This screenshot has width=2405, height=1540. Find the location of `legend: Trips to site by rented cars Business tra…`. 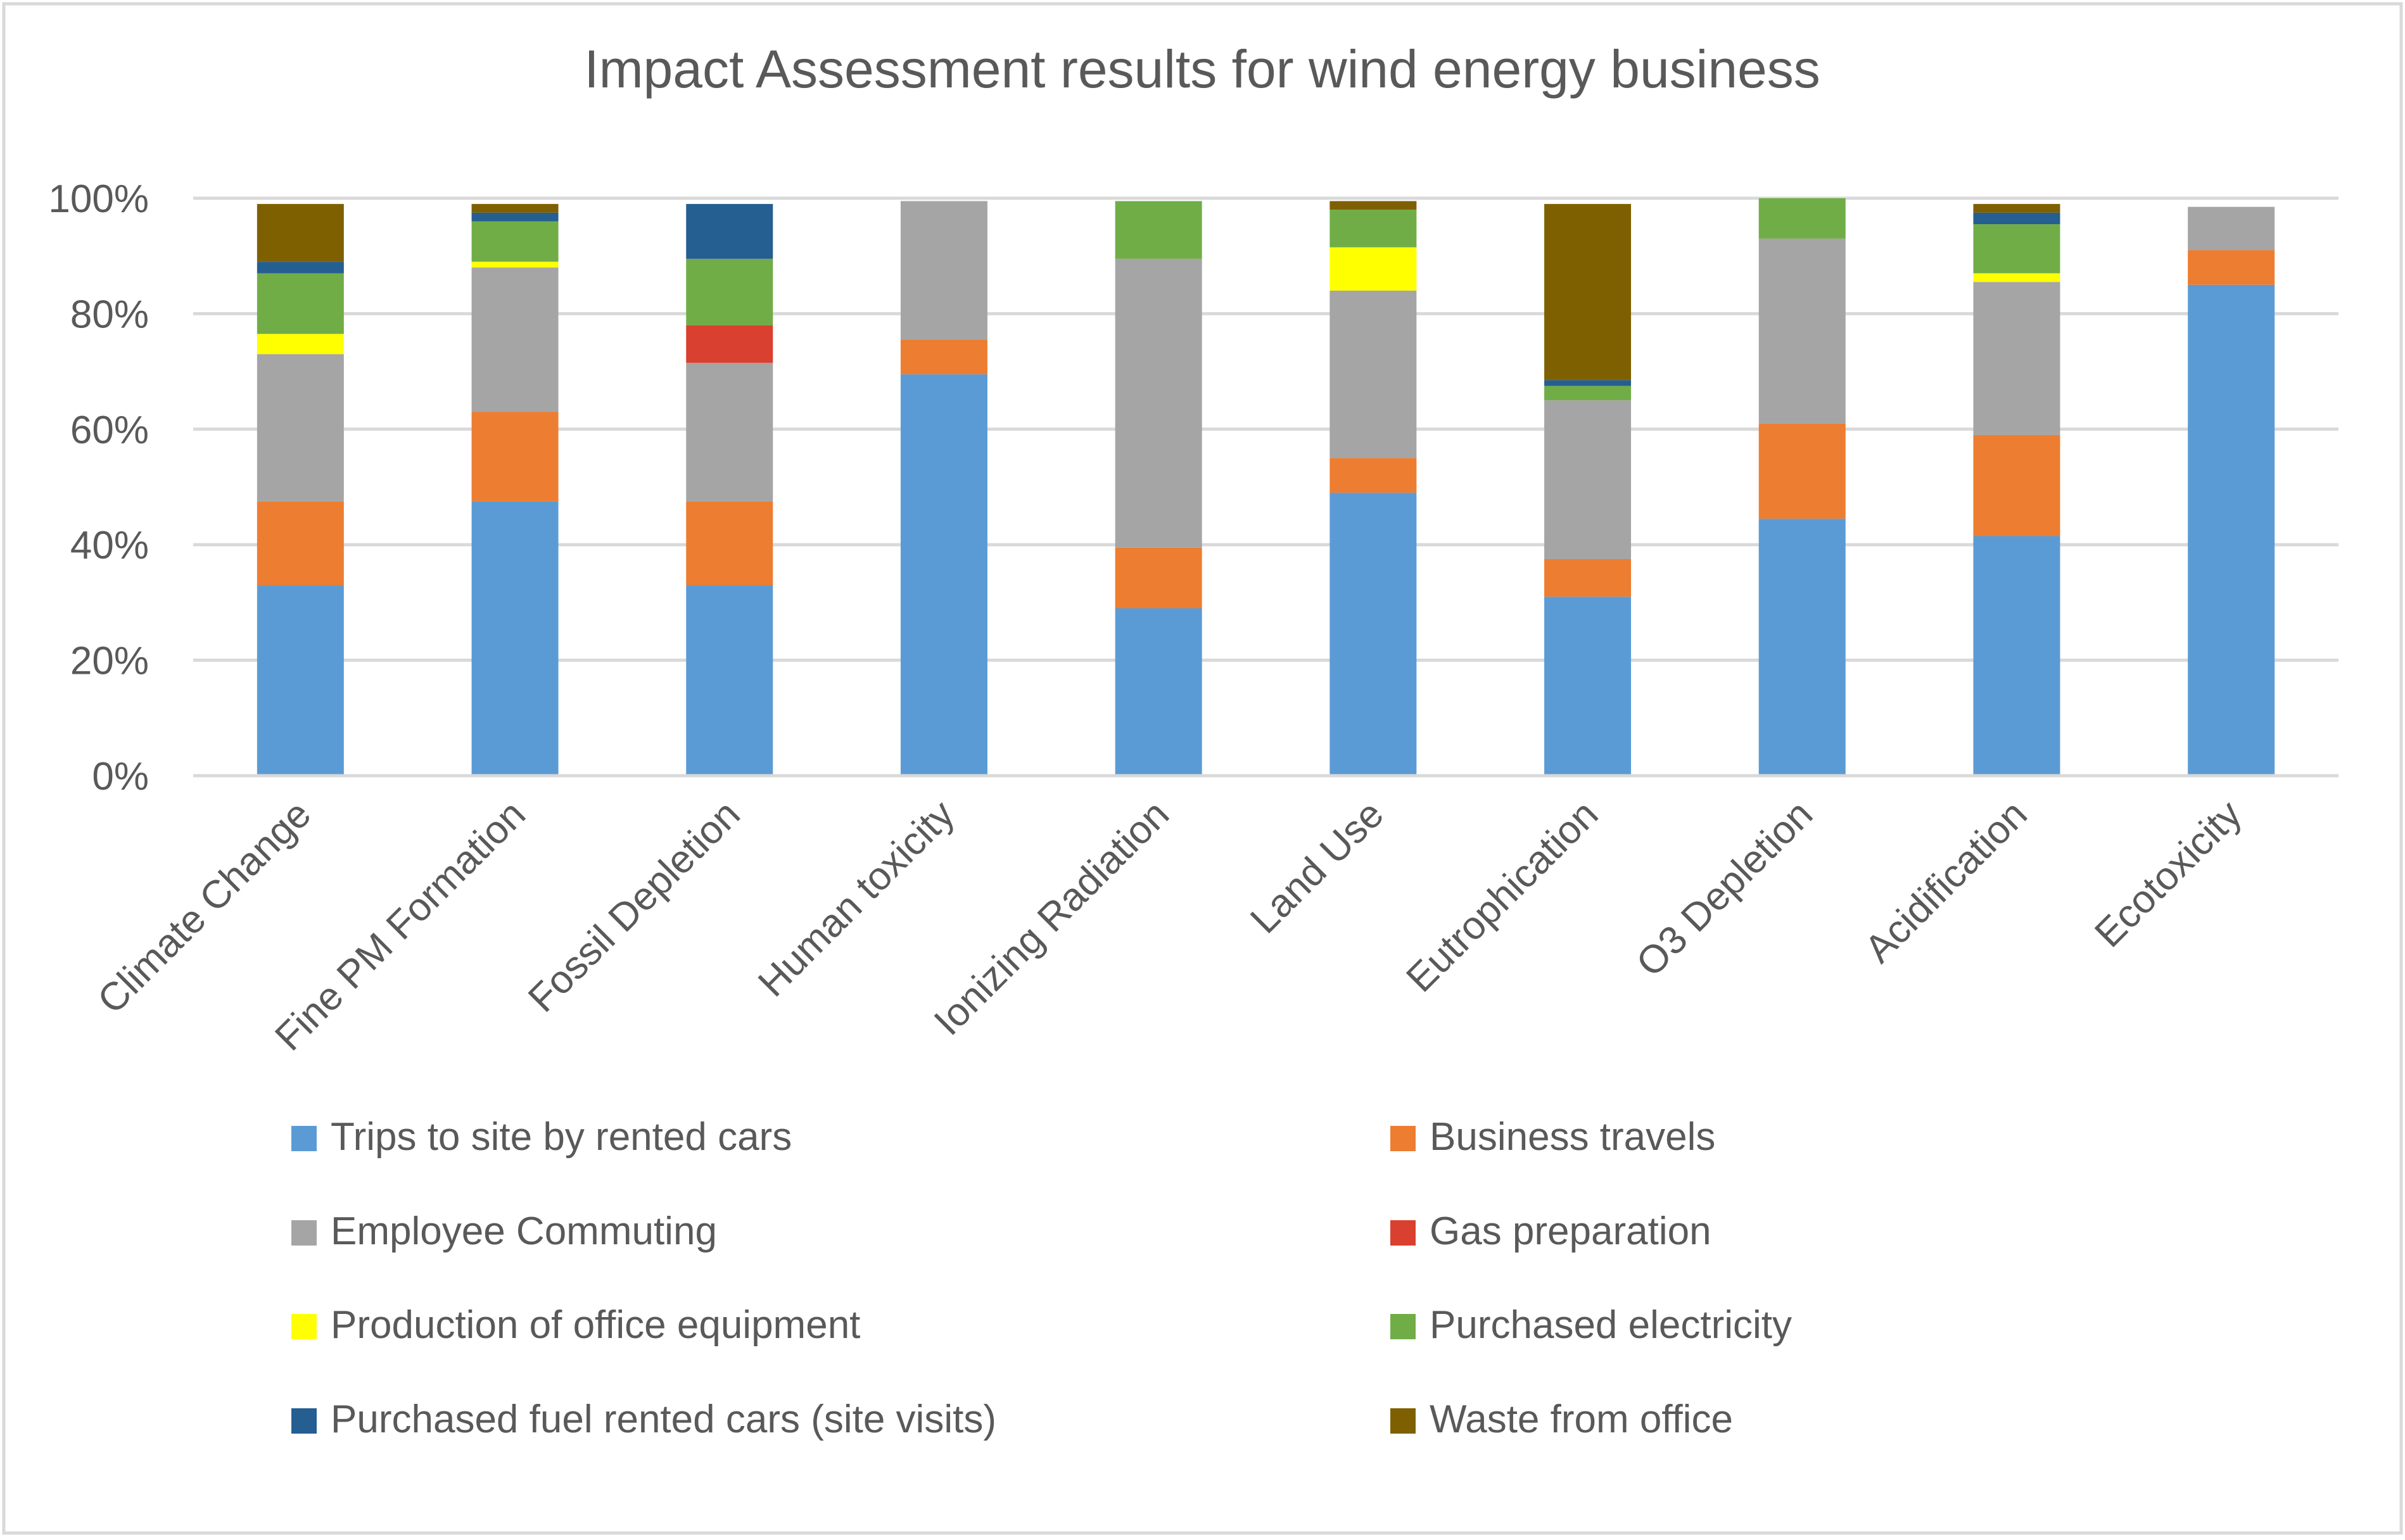

legend: Trips to site by rented cars Business tra… is located at coordinates (1041, 1278).